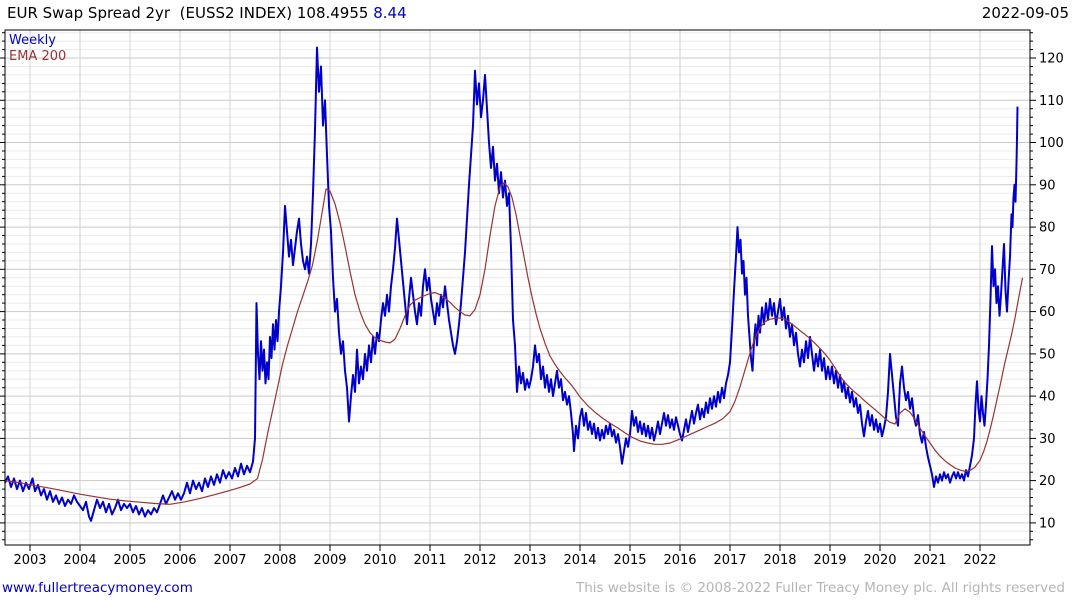 The width and height of the screenshot is (1075, 600). What do you see at coordinates (129, 560) in the screenshot?
I see `x-axis-year-label: 2005` at bounding box center [129, 560].